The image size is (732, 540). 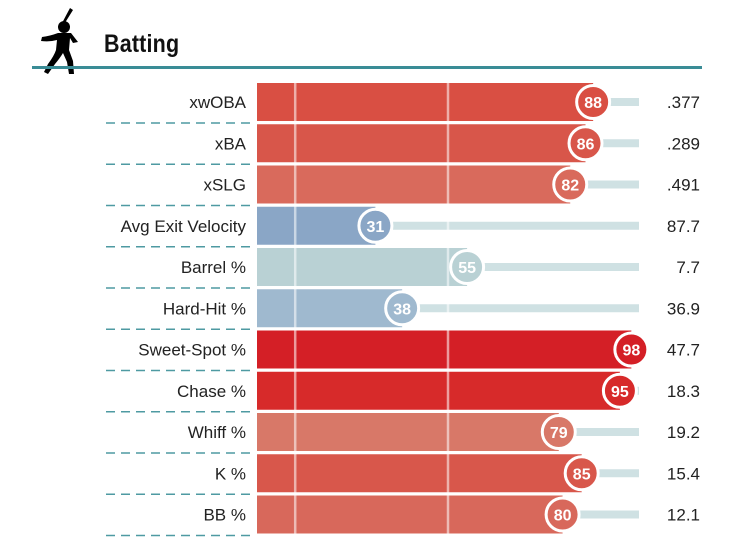 I want to click on percentile-label: 55, so click(x=467, y=268).